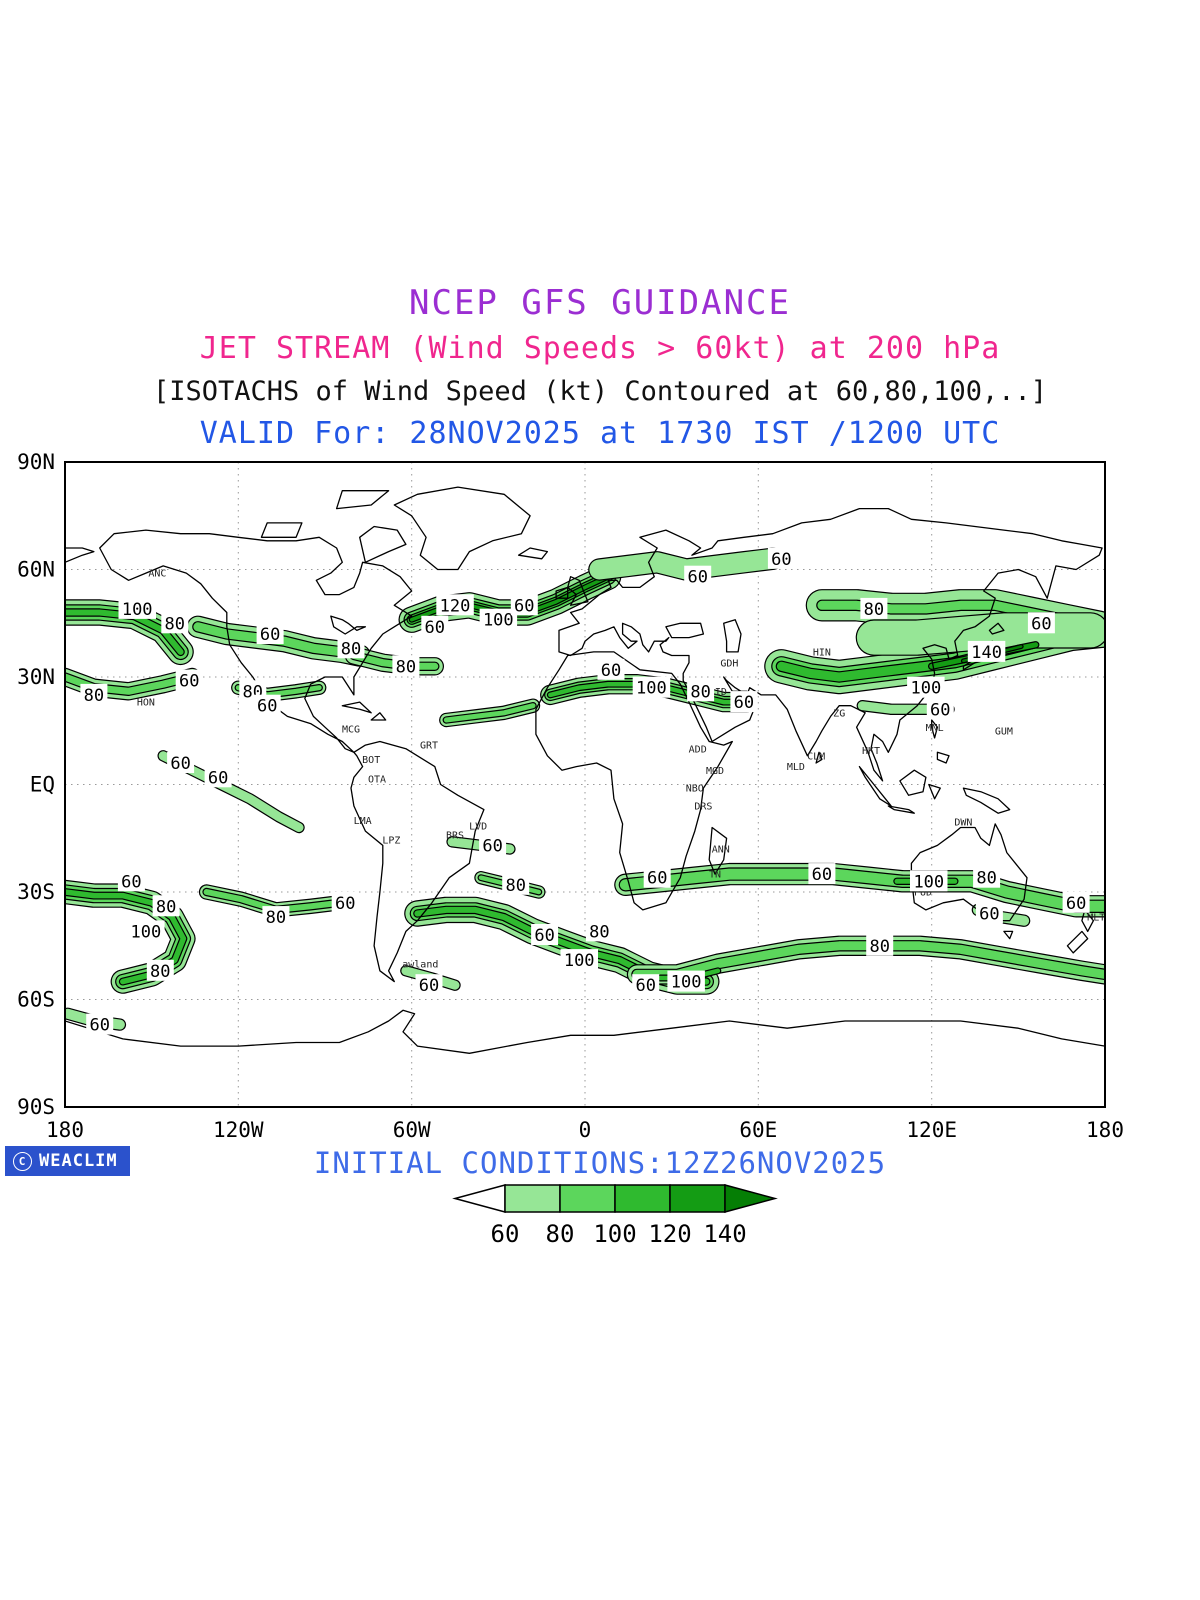 The height and width of the screenshot is (1600, 1200). I want to click on svg-text: 30N, so click(36, 677).